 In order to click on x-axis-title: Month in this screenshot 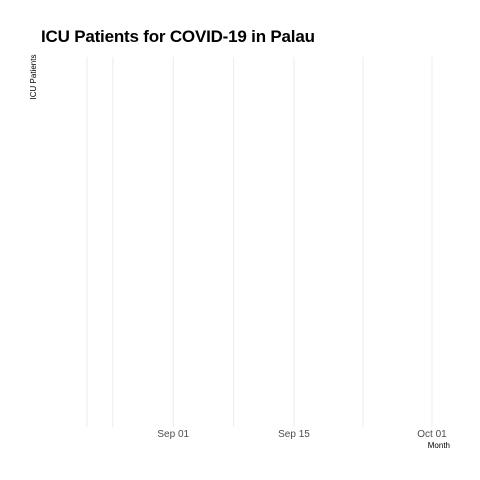, I will do `click(439, 445)`.